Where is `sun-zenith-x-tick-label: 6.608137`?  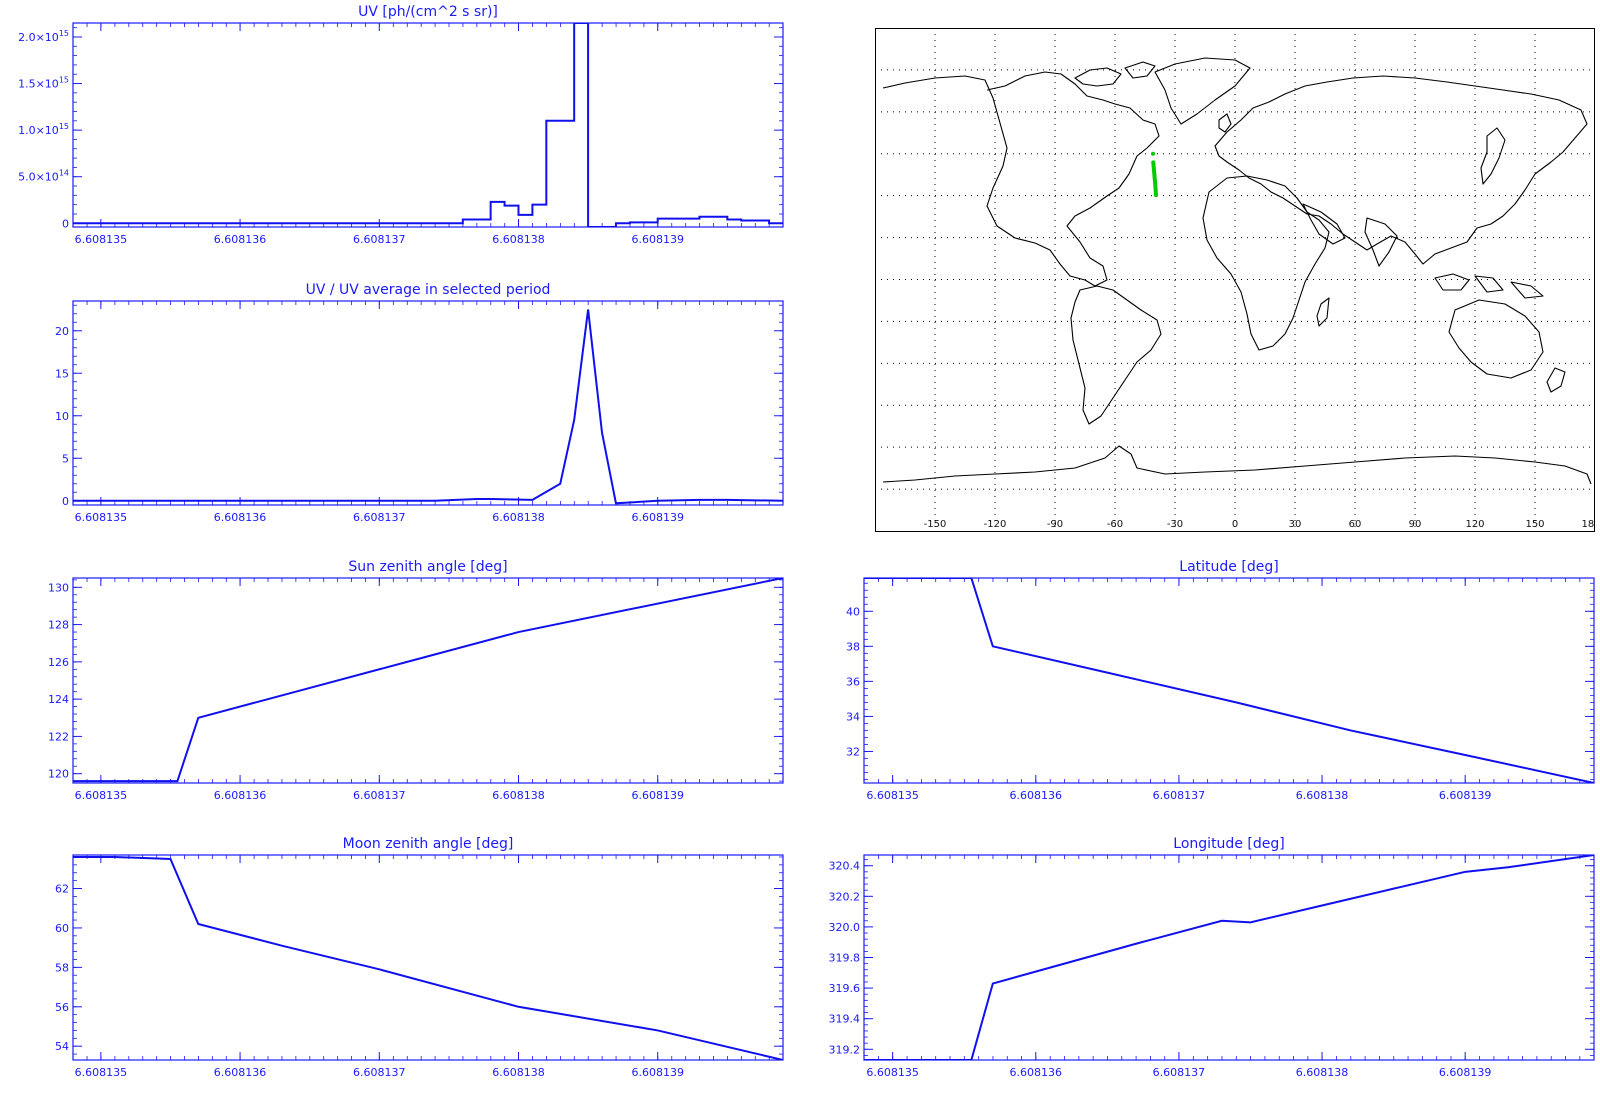 sun-zenith-x-tick-label: 6.608137 is located at coordinates (379, 795).